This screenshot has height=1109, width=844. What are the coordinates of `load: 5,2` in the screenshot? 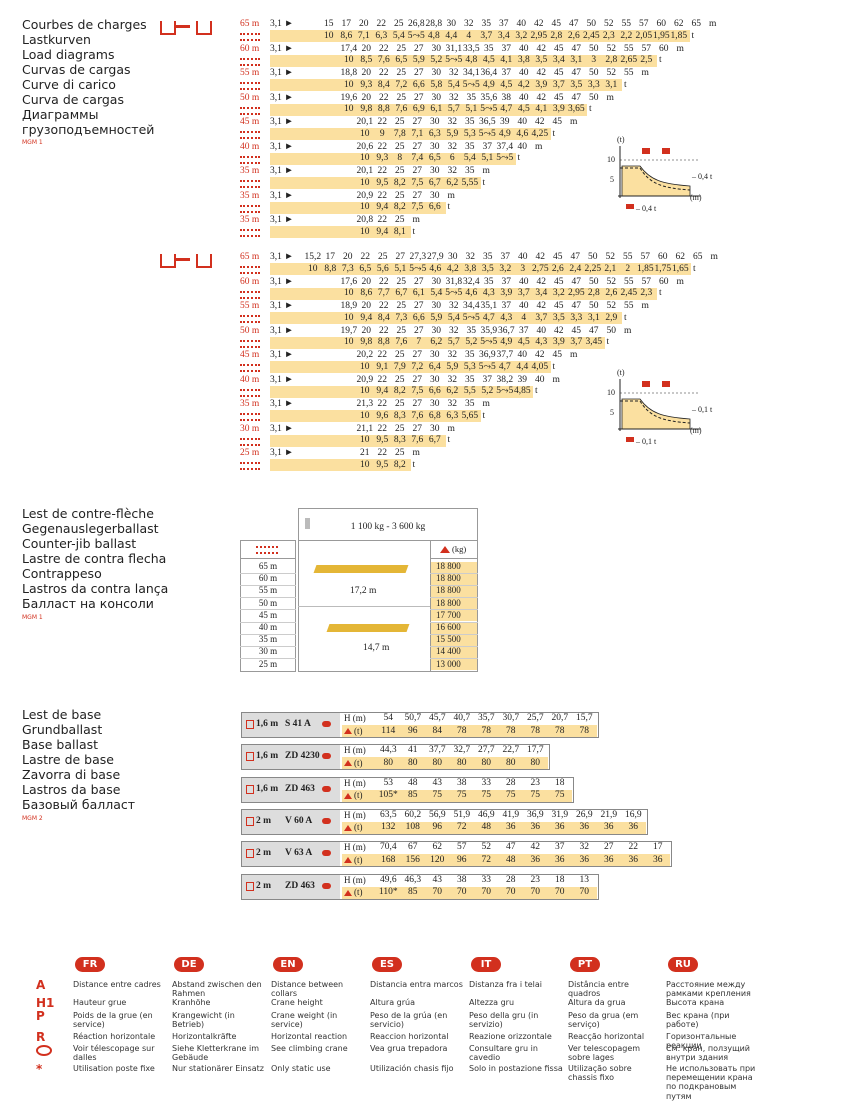 It's located at (436, 60).